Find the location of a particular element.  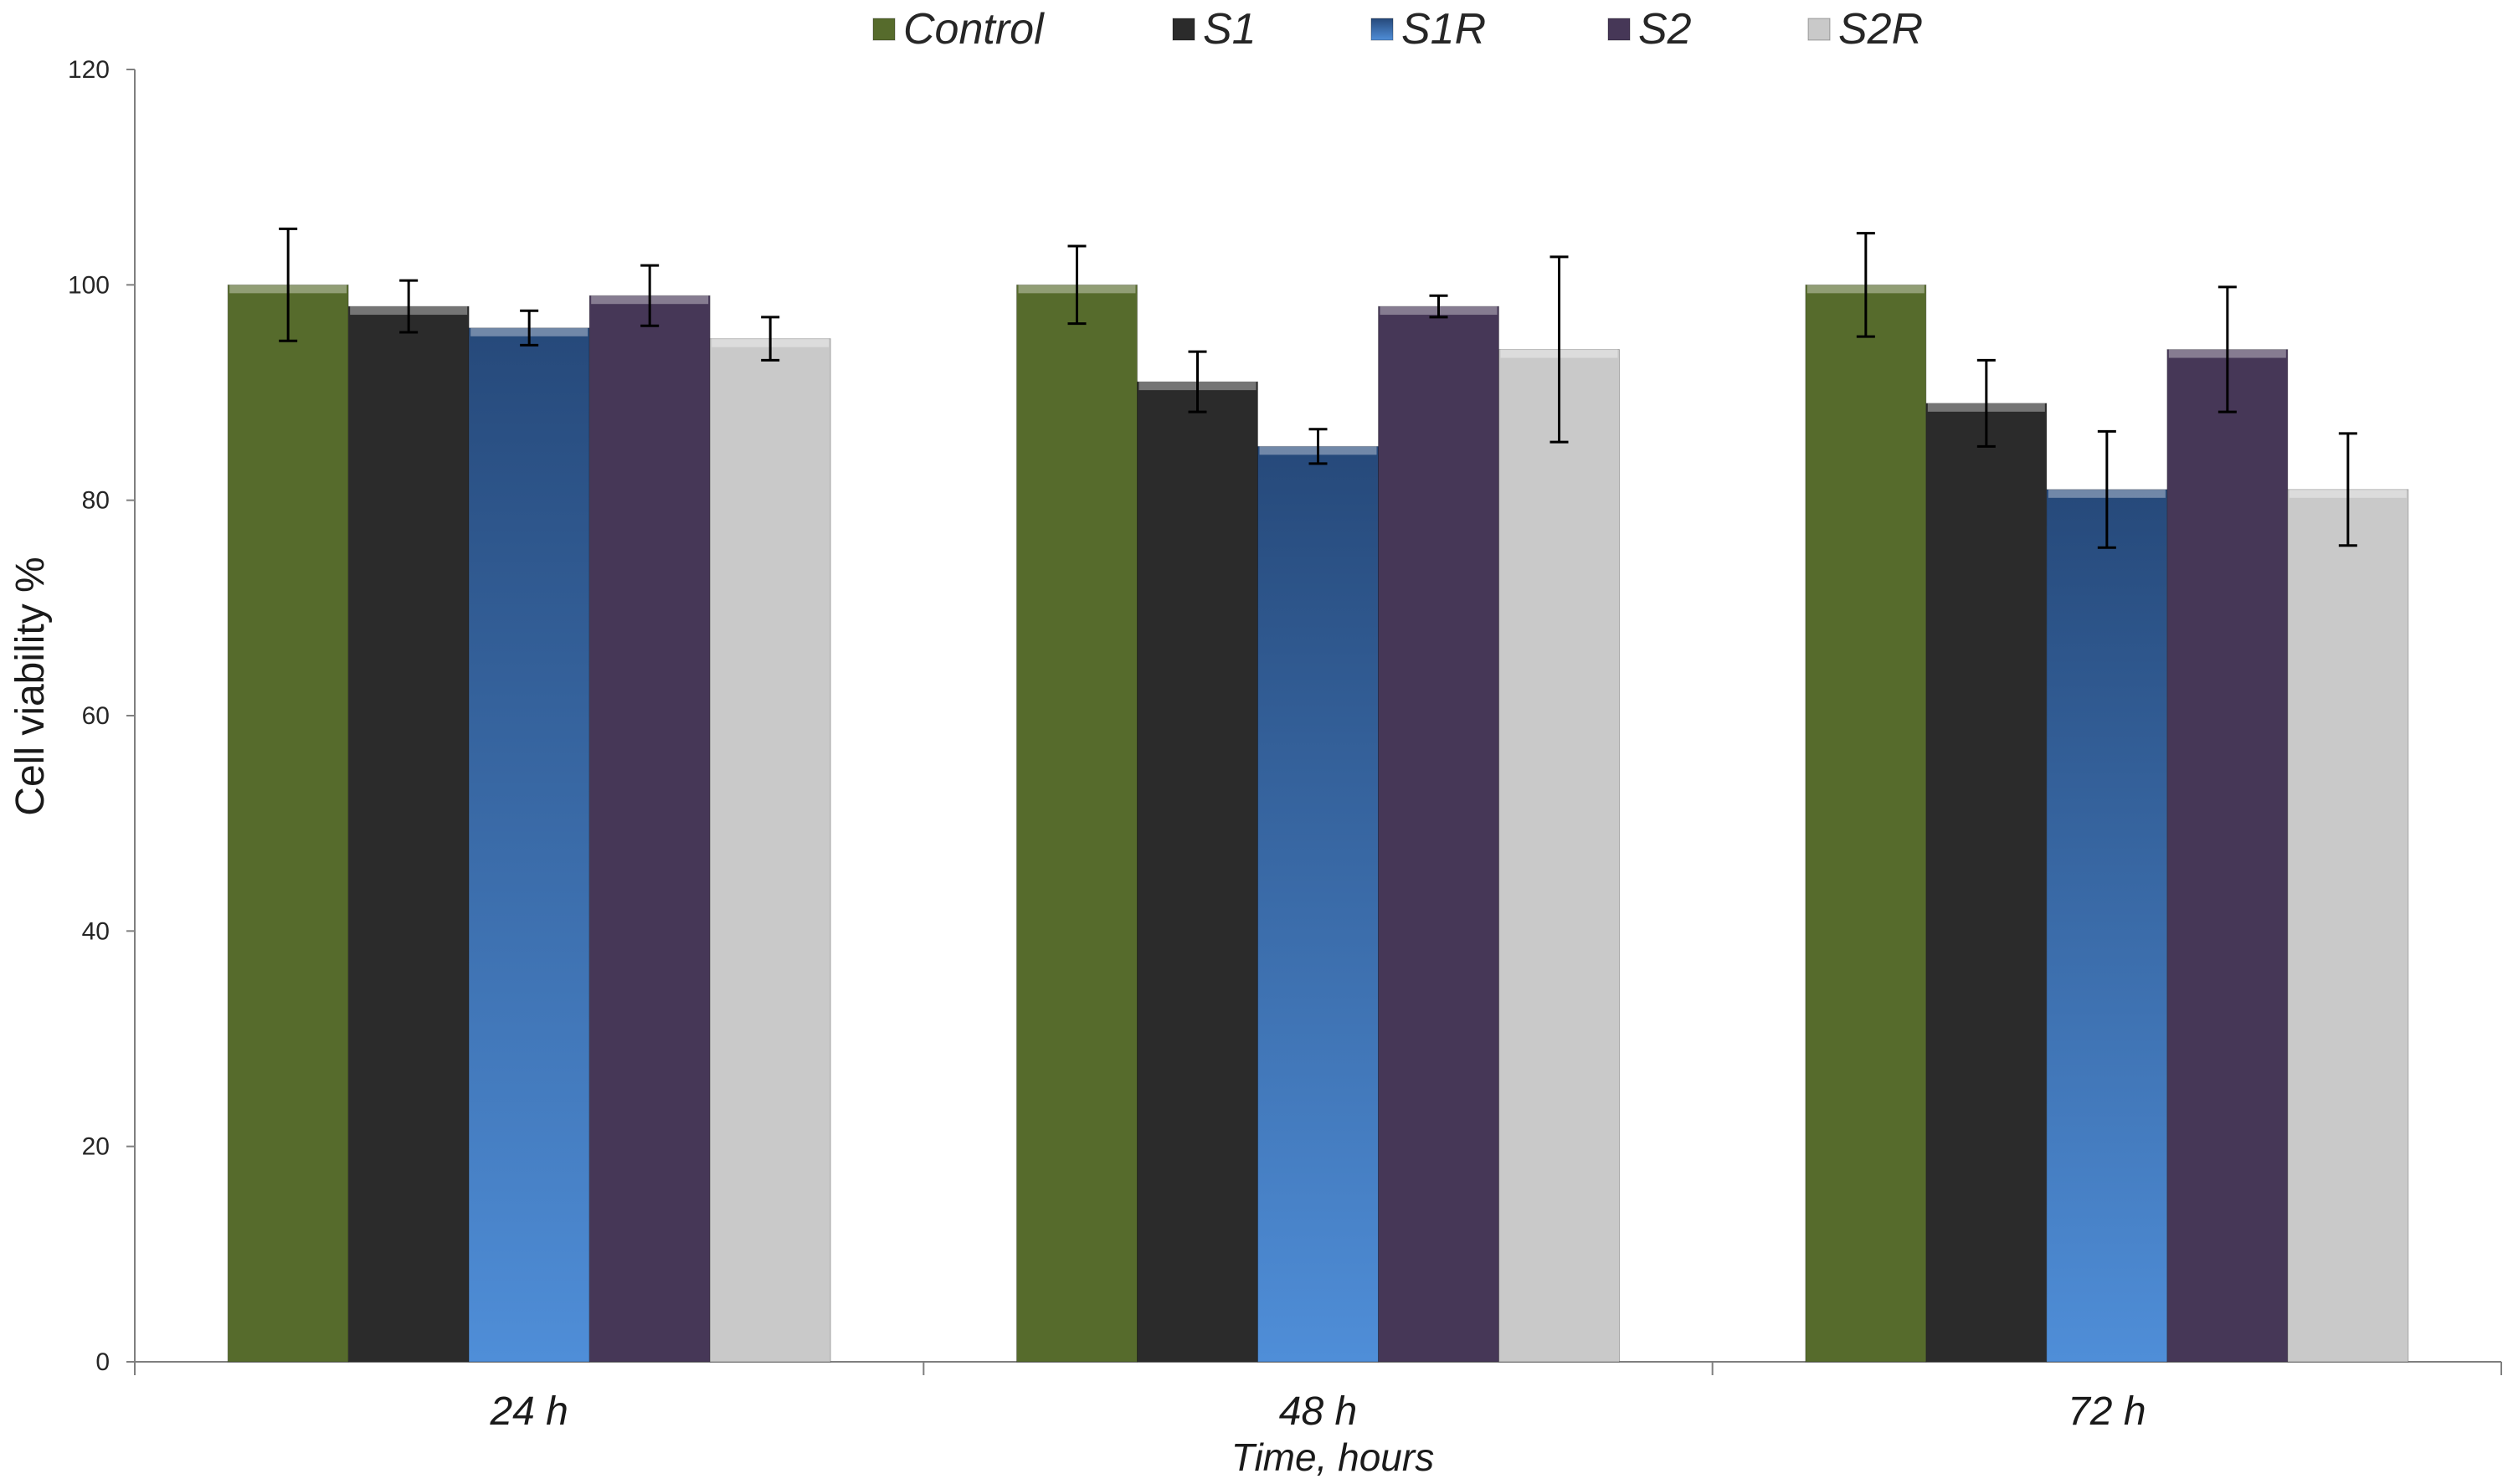

legend-item-control: Control is located at coordinates (958, 30).